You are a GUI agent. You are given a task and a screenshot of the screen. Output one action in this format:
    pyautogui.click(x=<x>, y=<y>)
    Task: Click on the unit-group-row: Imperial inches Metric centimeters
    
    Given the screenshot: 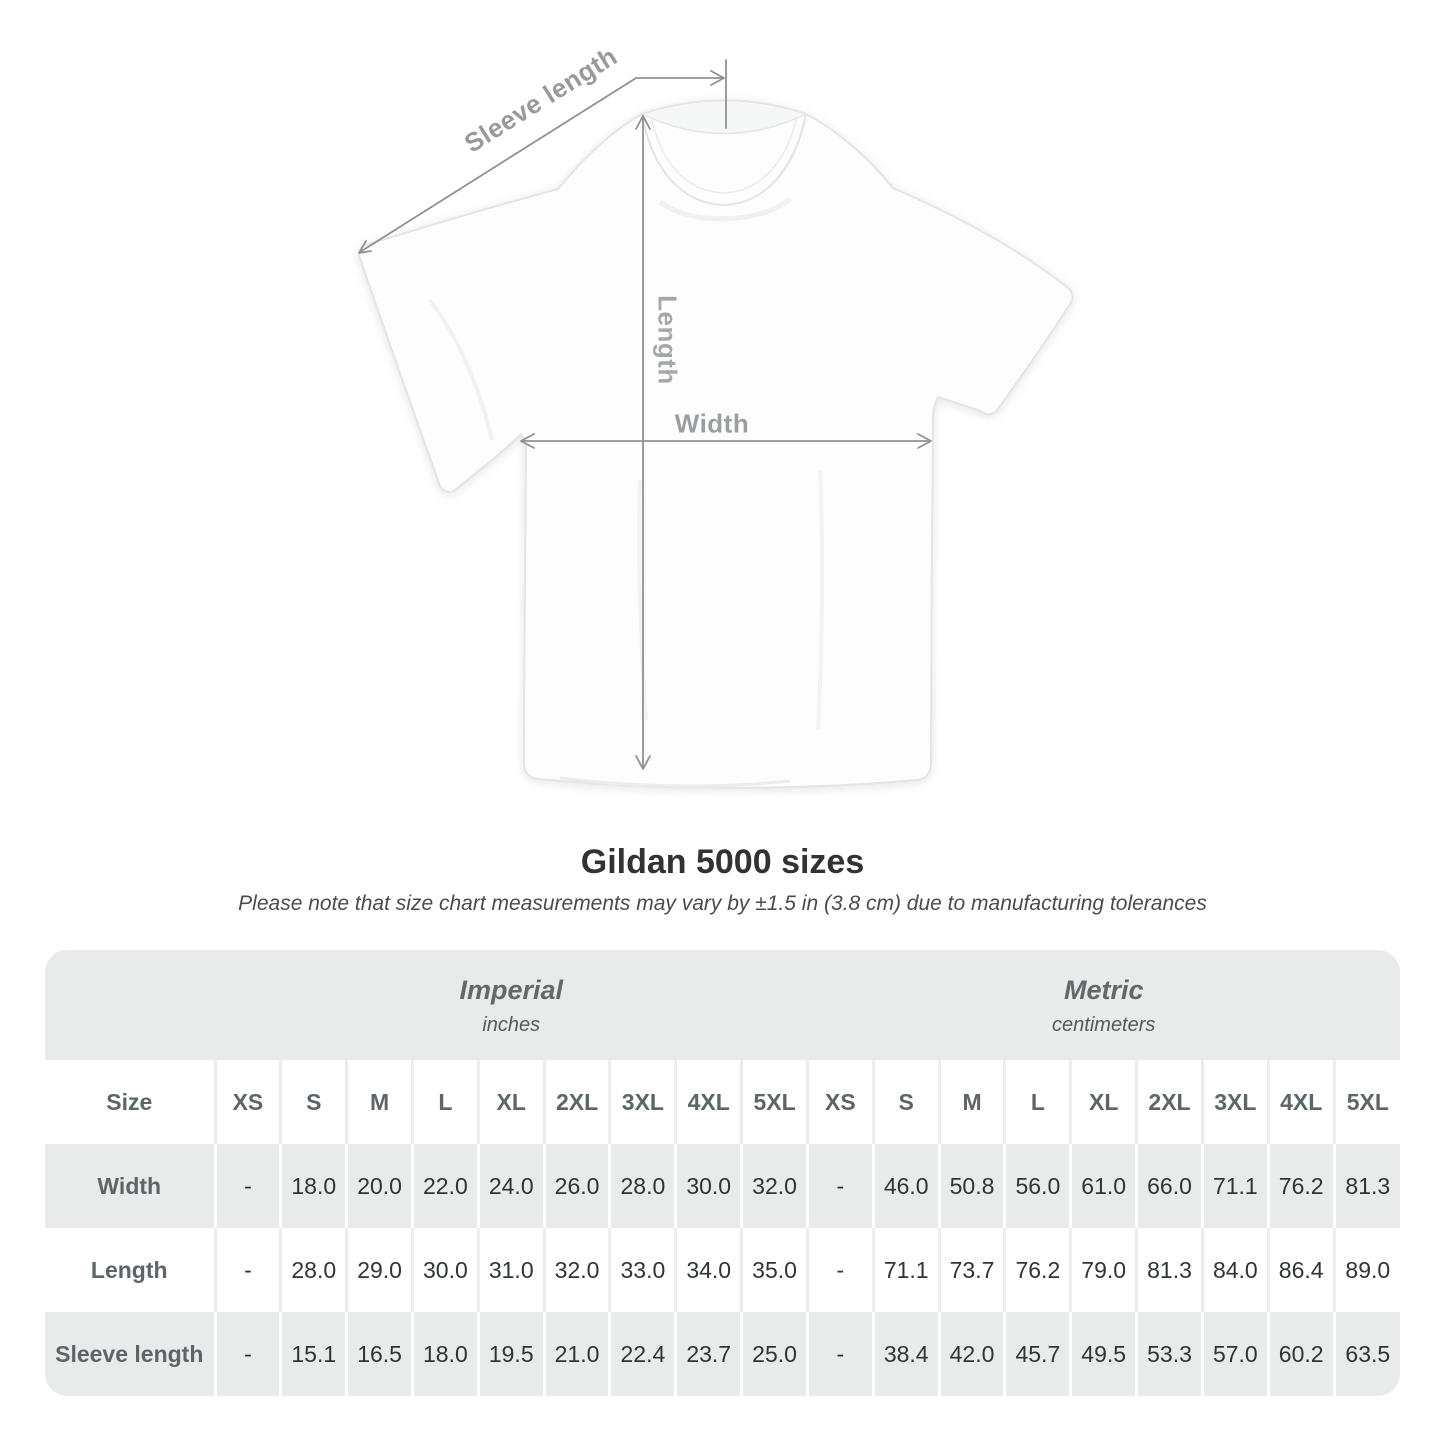 What is the action you would take?
    pyautogui.click(x=722, y=1005)
    